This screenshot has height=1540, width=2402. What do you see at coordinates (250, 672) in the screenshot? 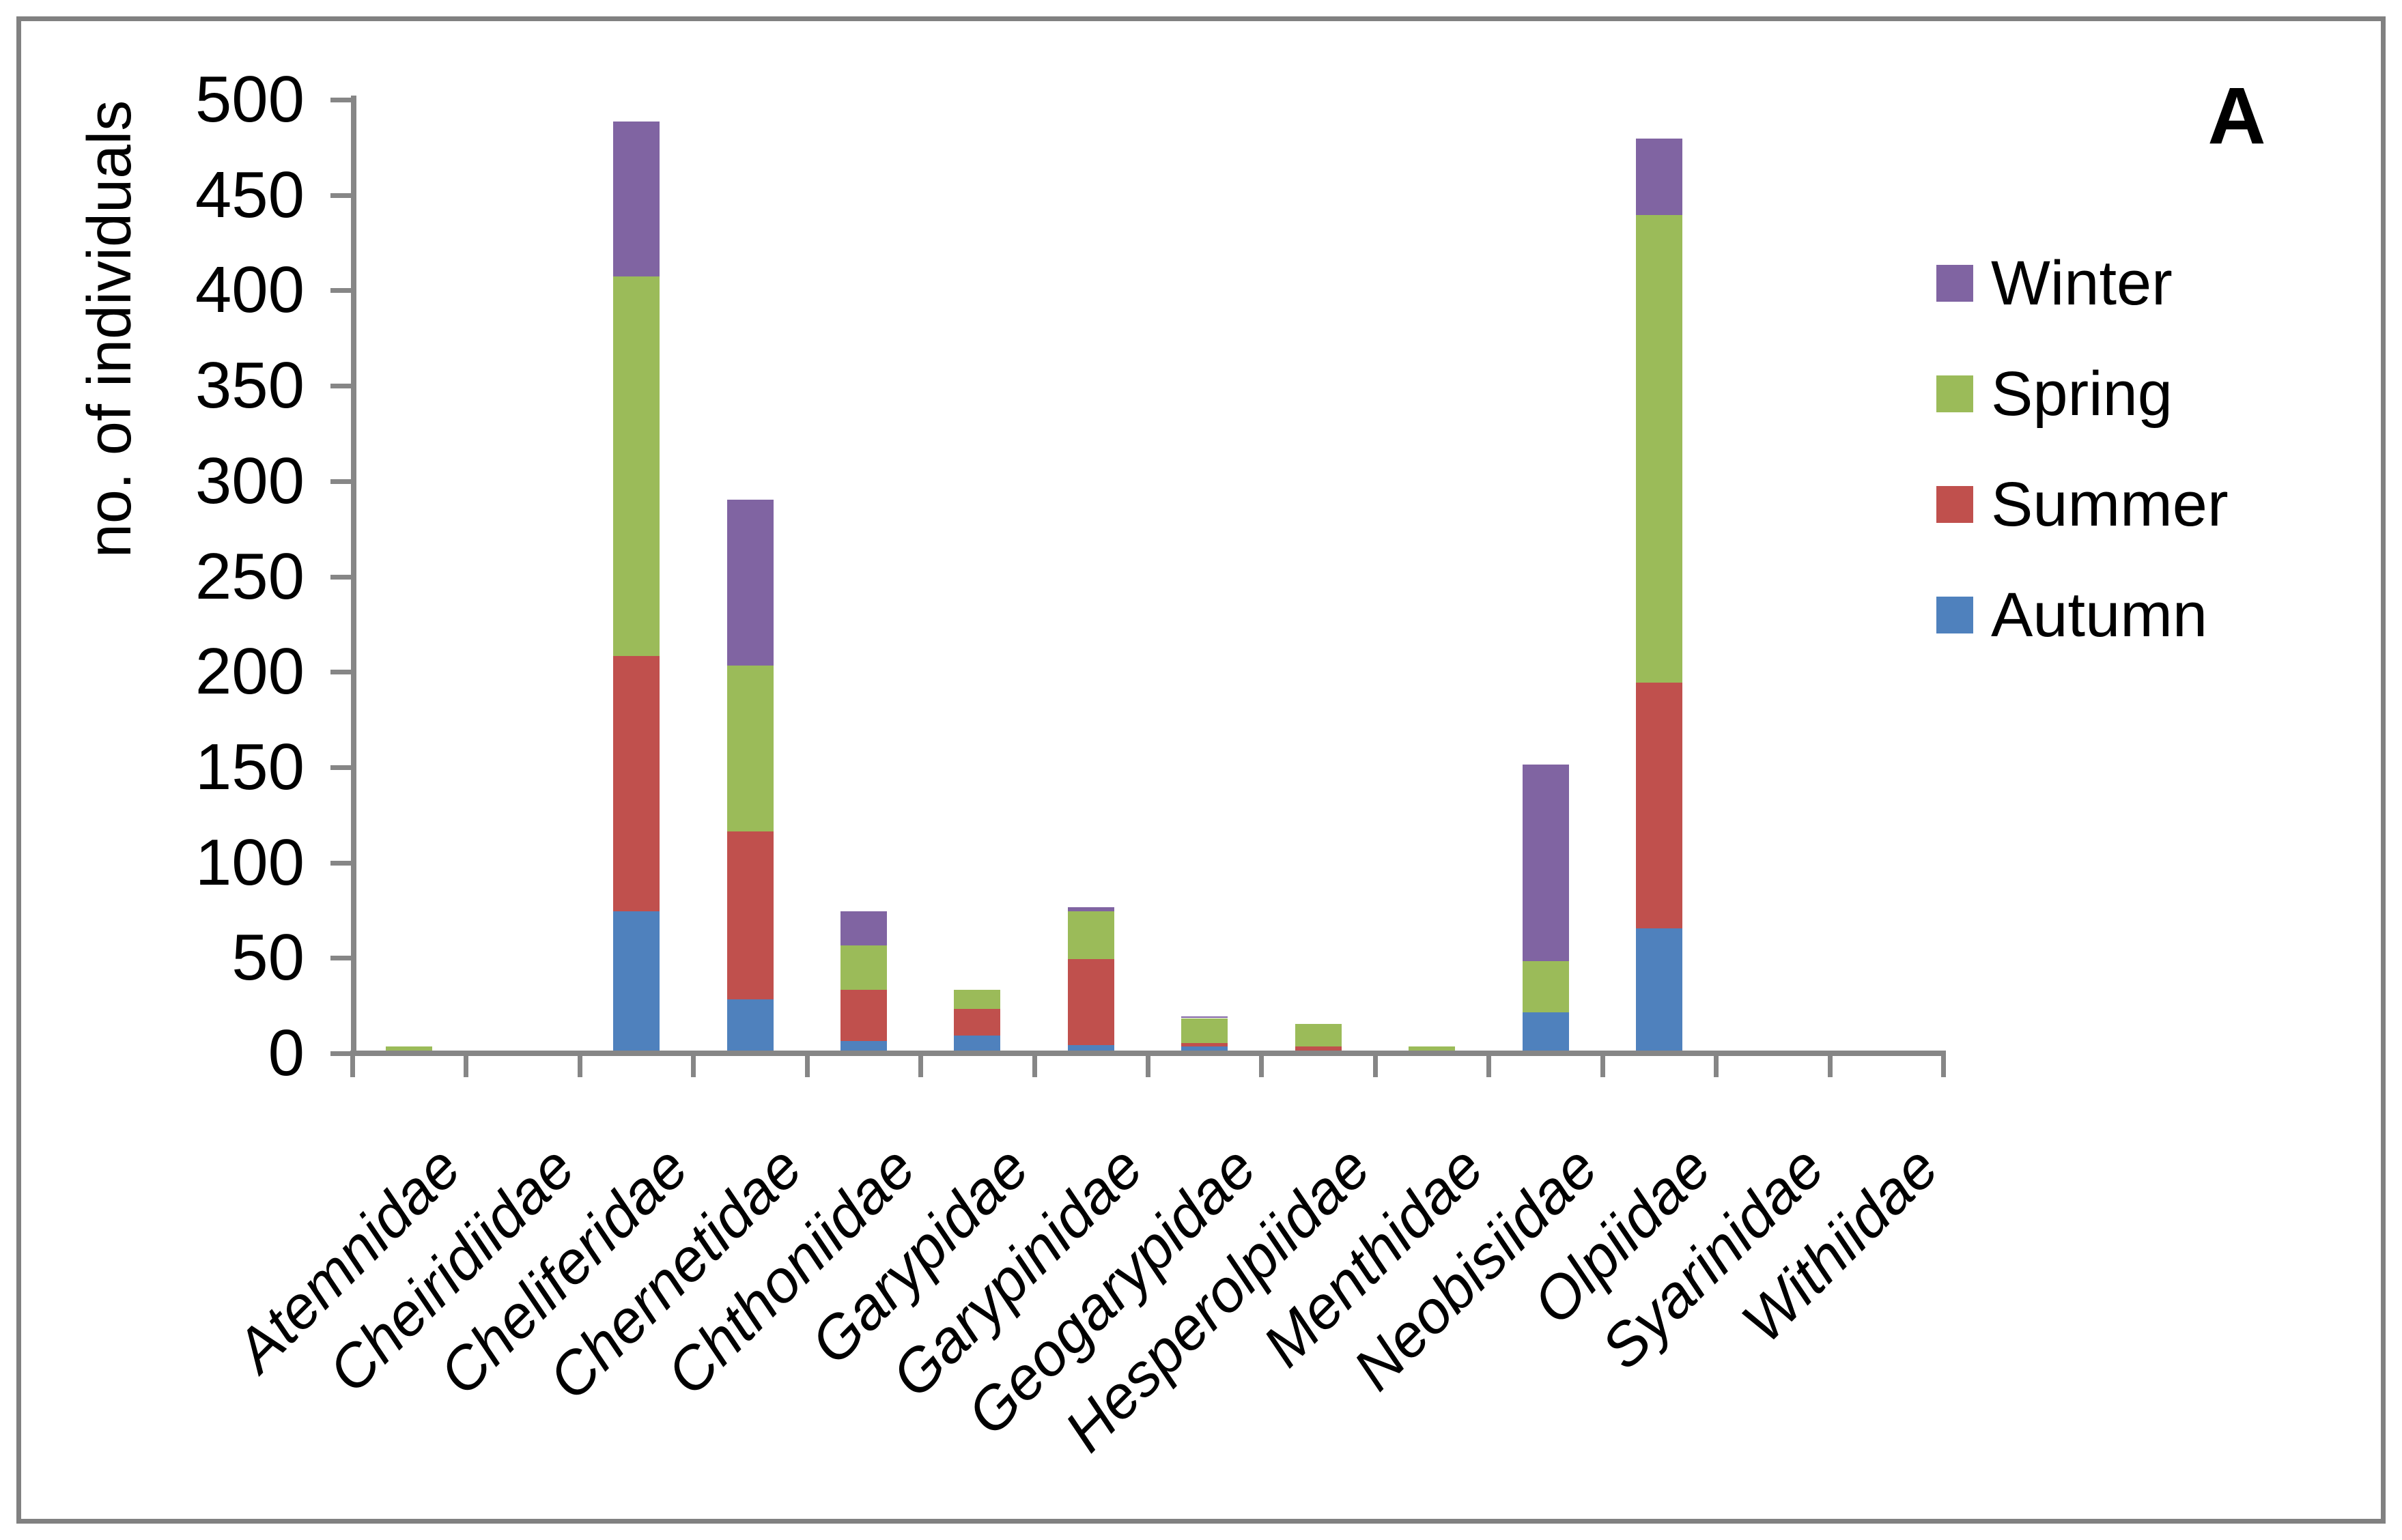
I see `y-tick-label: 200` at bounding box center [250, 672].